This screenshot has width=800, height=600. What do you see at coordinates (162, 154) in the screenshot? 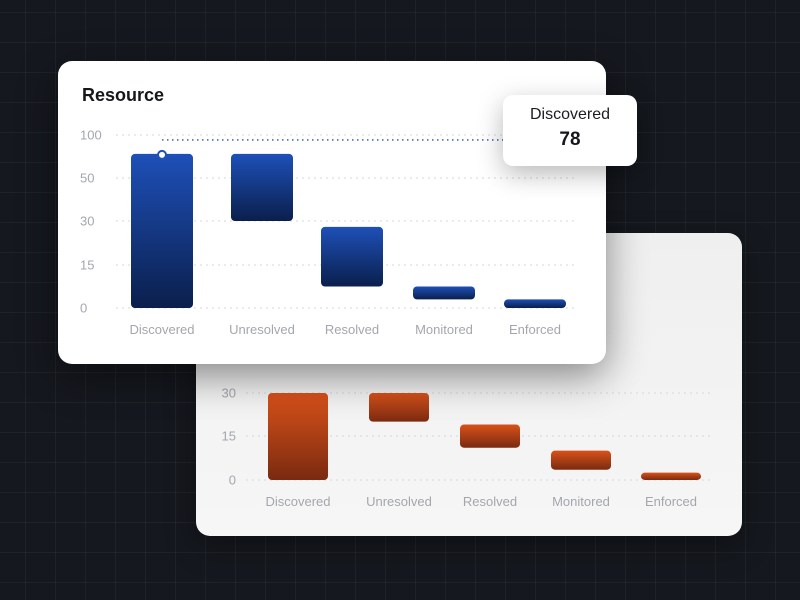
I see `highlight-point-marker` at bounding box center [162, 154].